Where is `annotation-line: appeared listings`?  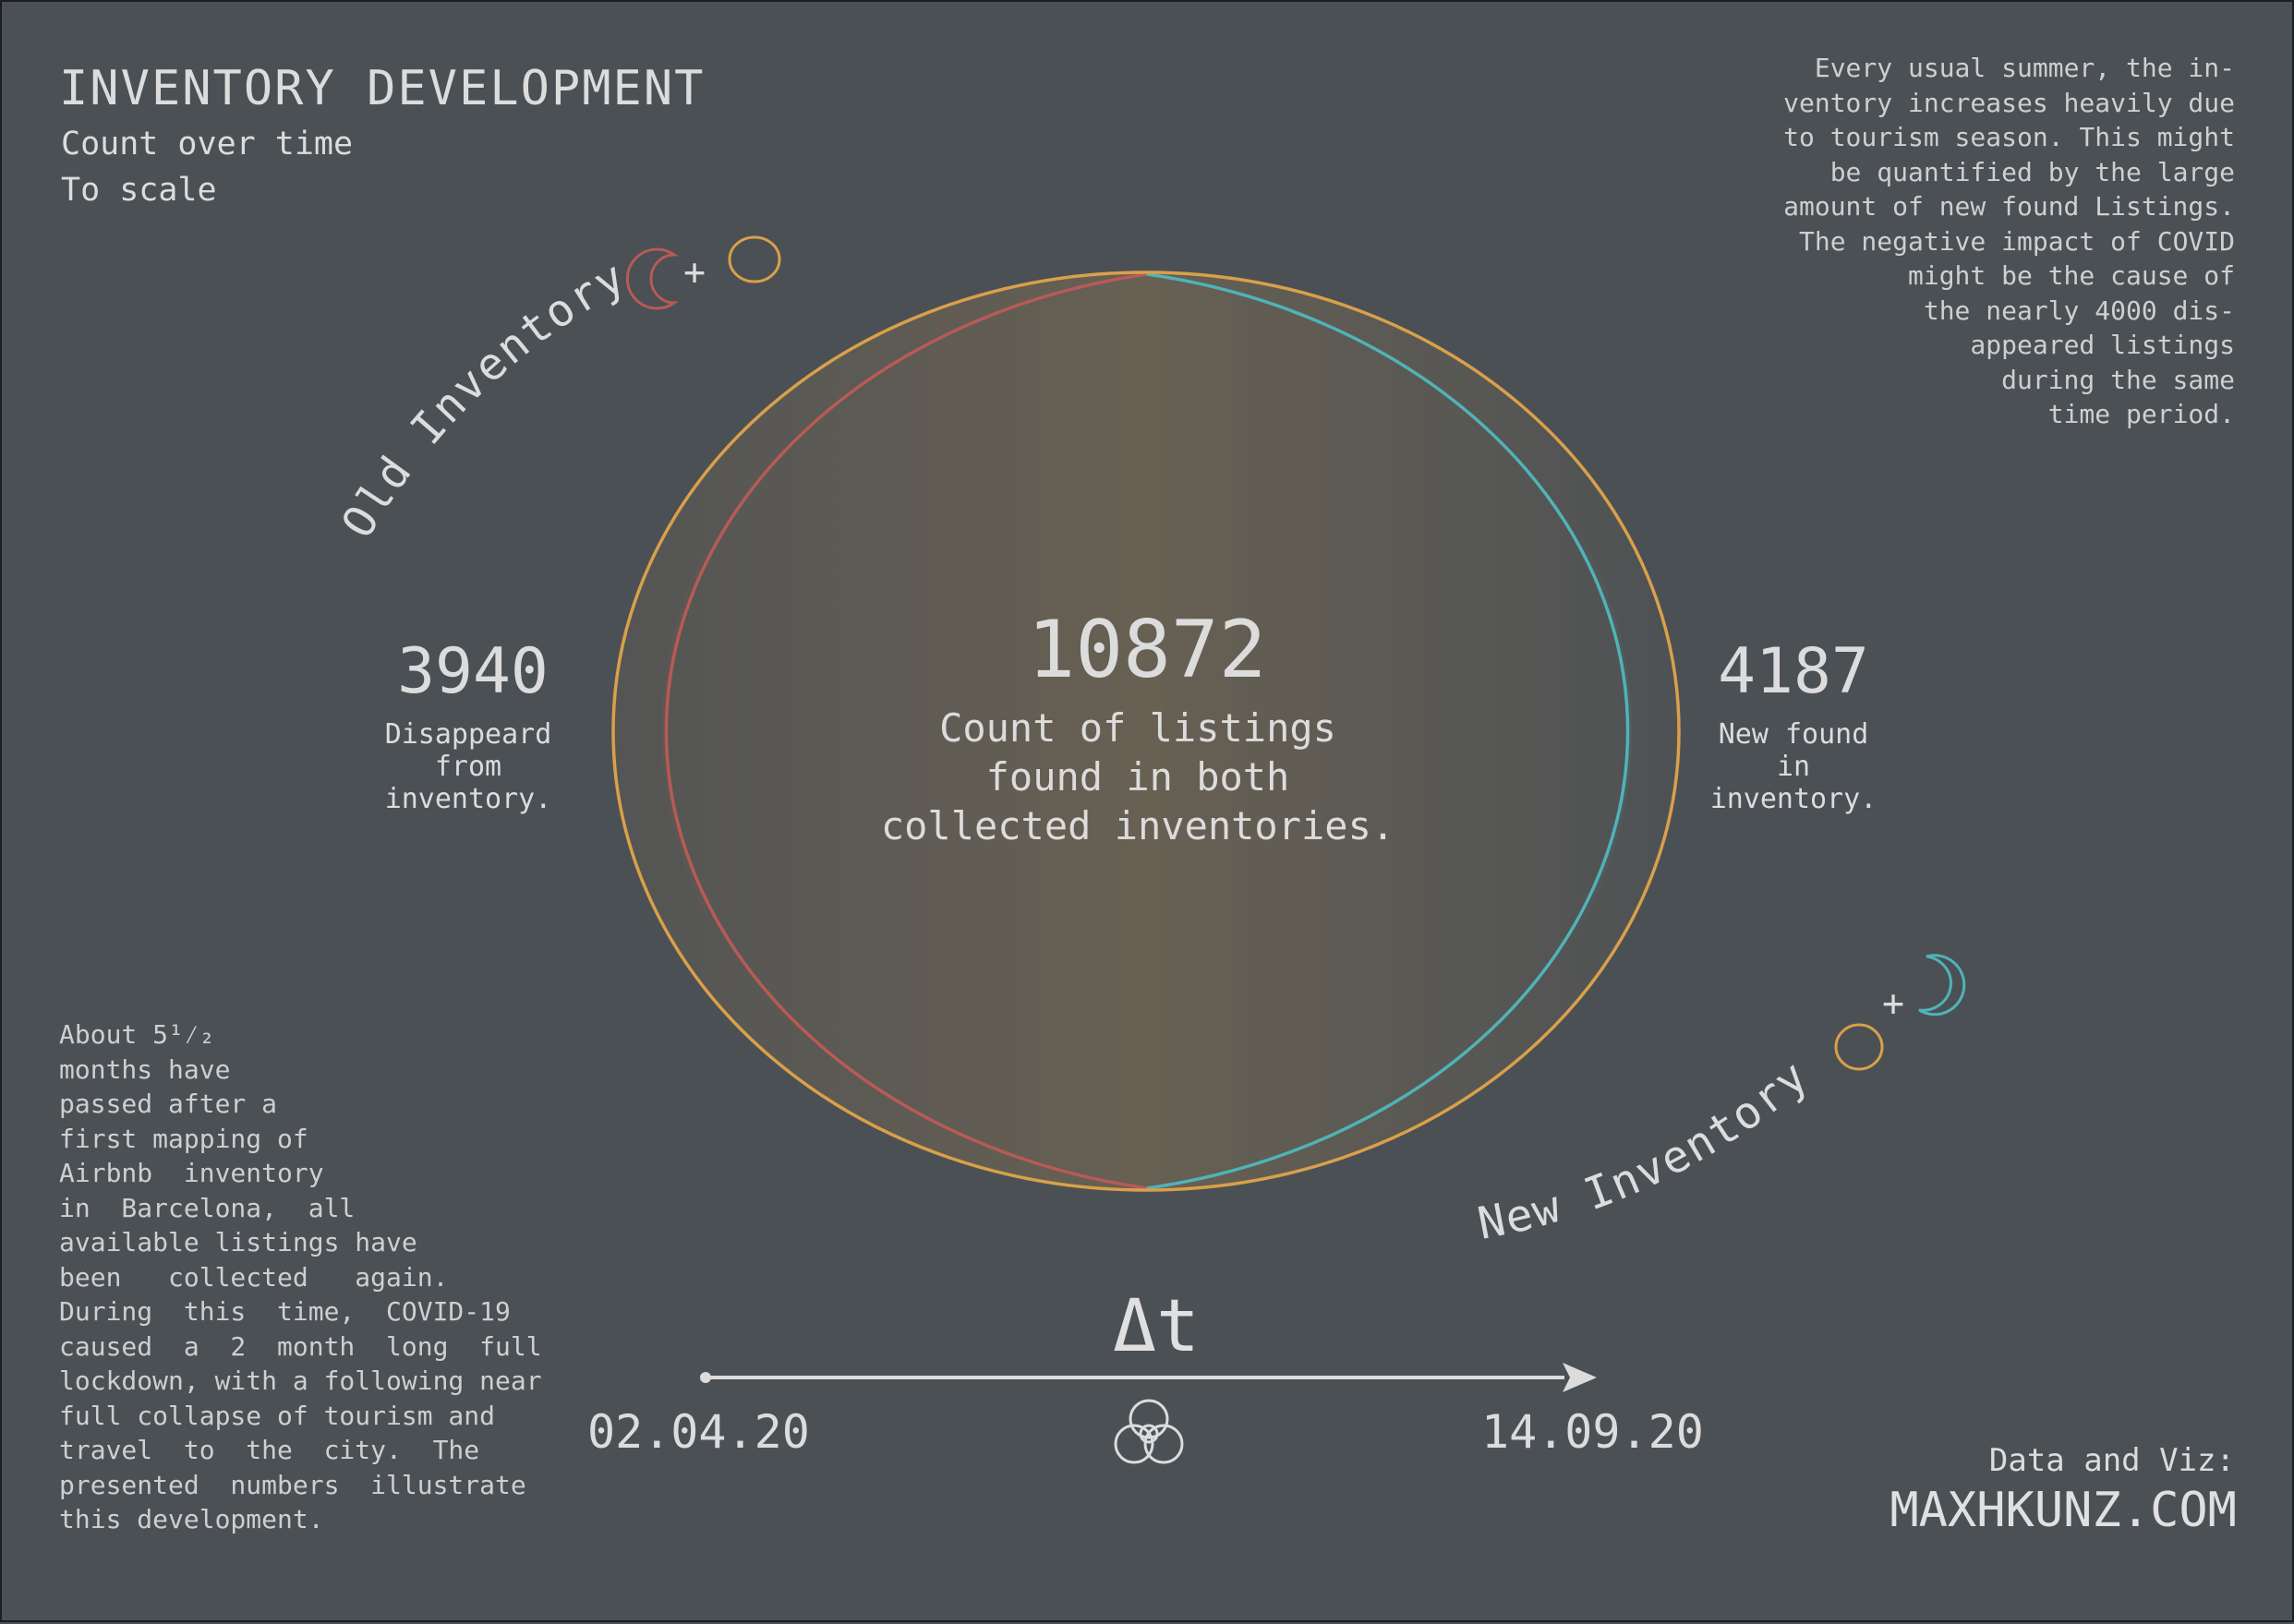 annotation-line: appeared listings is located at coordinates (2102, 345).